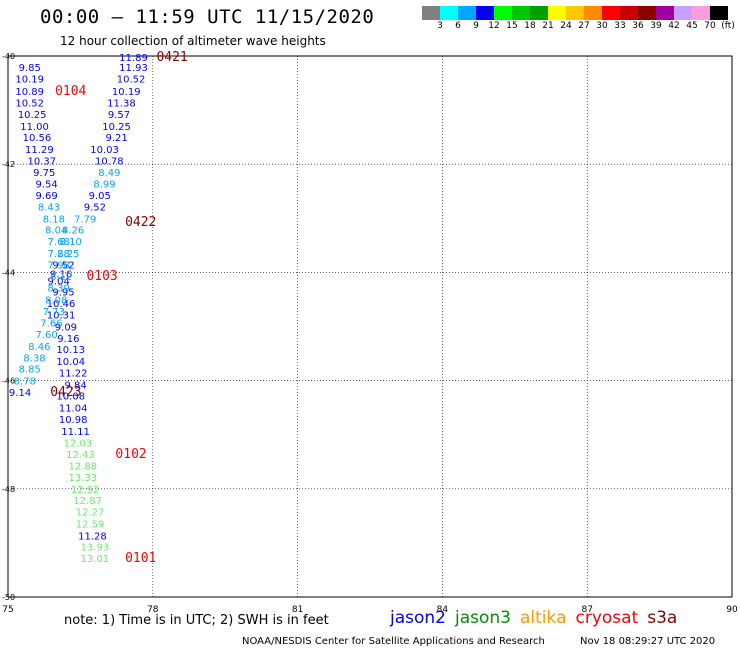 The height and width of the screenshot is (650, 740). I want to click on wave-height-label: 13.33, so click(82, 478).